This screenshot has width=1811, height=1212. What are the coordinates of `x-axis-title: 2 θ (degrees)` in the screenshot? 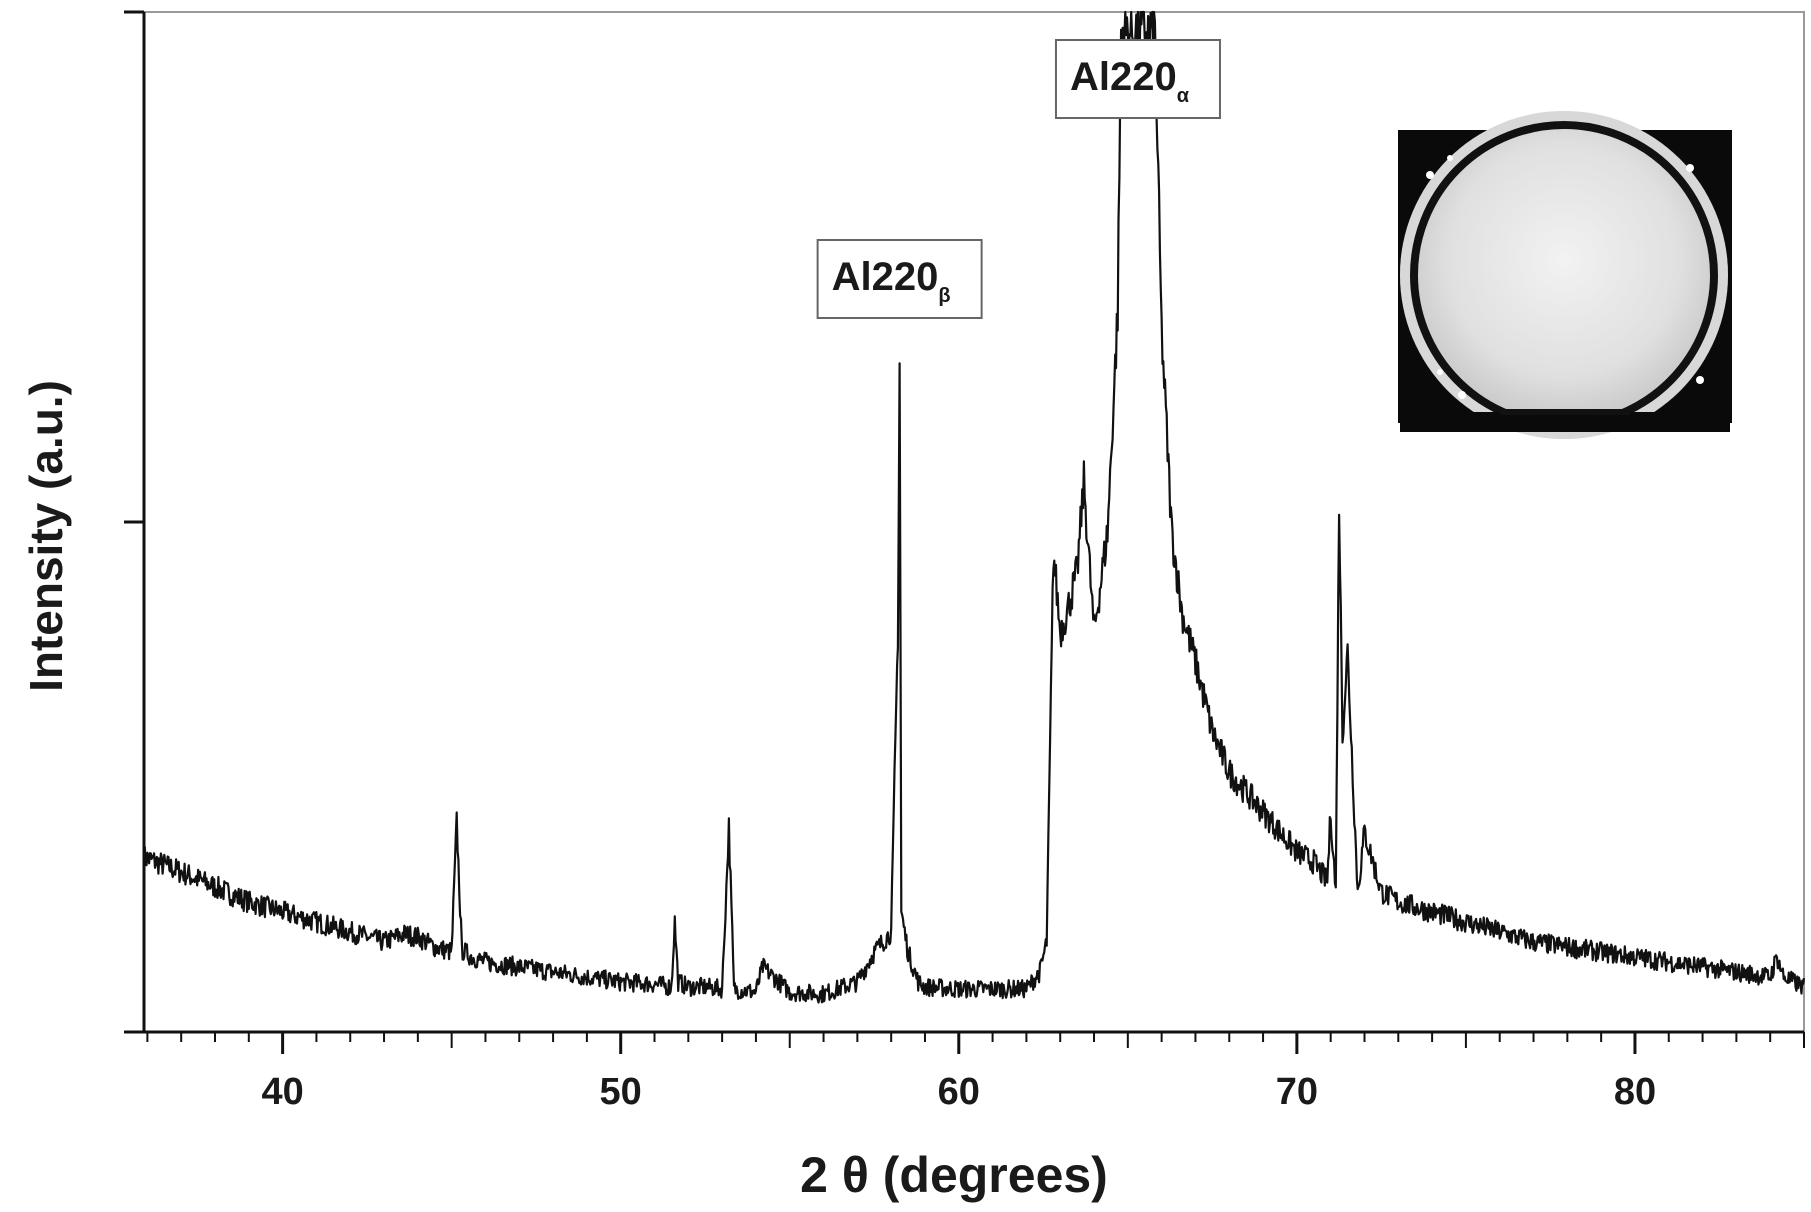 It's located at (954, 1175).